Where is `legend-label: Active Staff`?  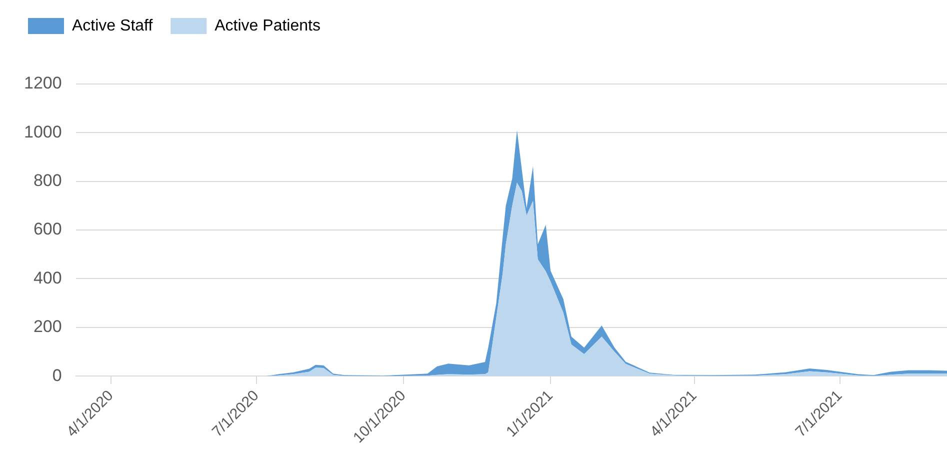
legend-label: Active Staff is located at coordinates (113, 25).